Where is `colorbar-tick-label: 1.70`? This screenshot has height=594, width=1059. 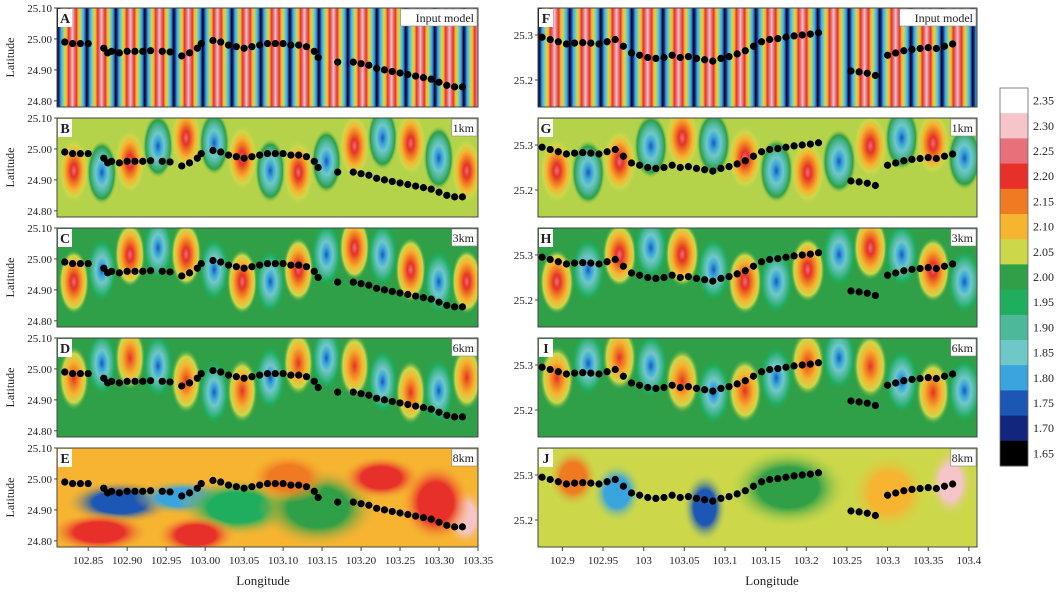 colorbar-tick-label: 1.70 is located at coordinates (1043, 428).